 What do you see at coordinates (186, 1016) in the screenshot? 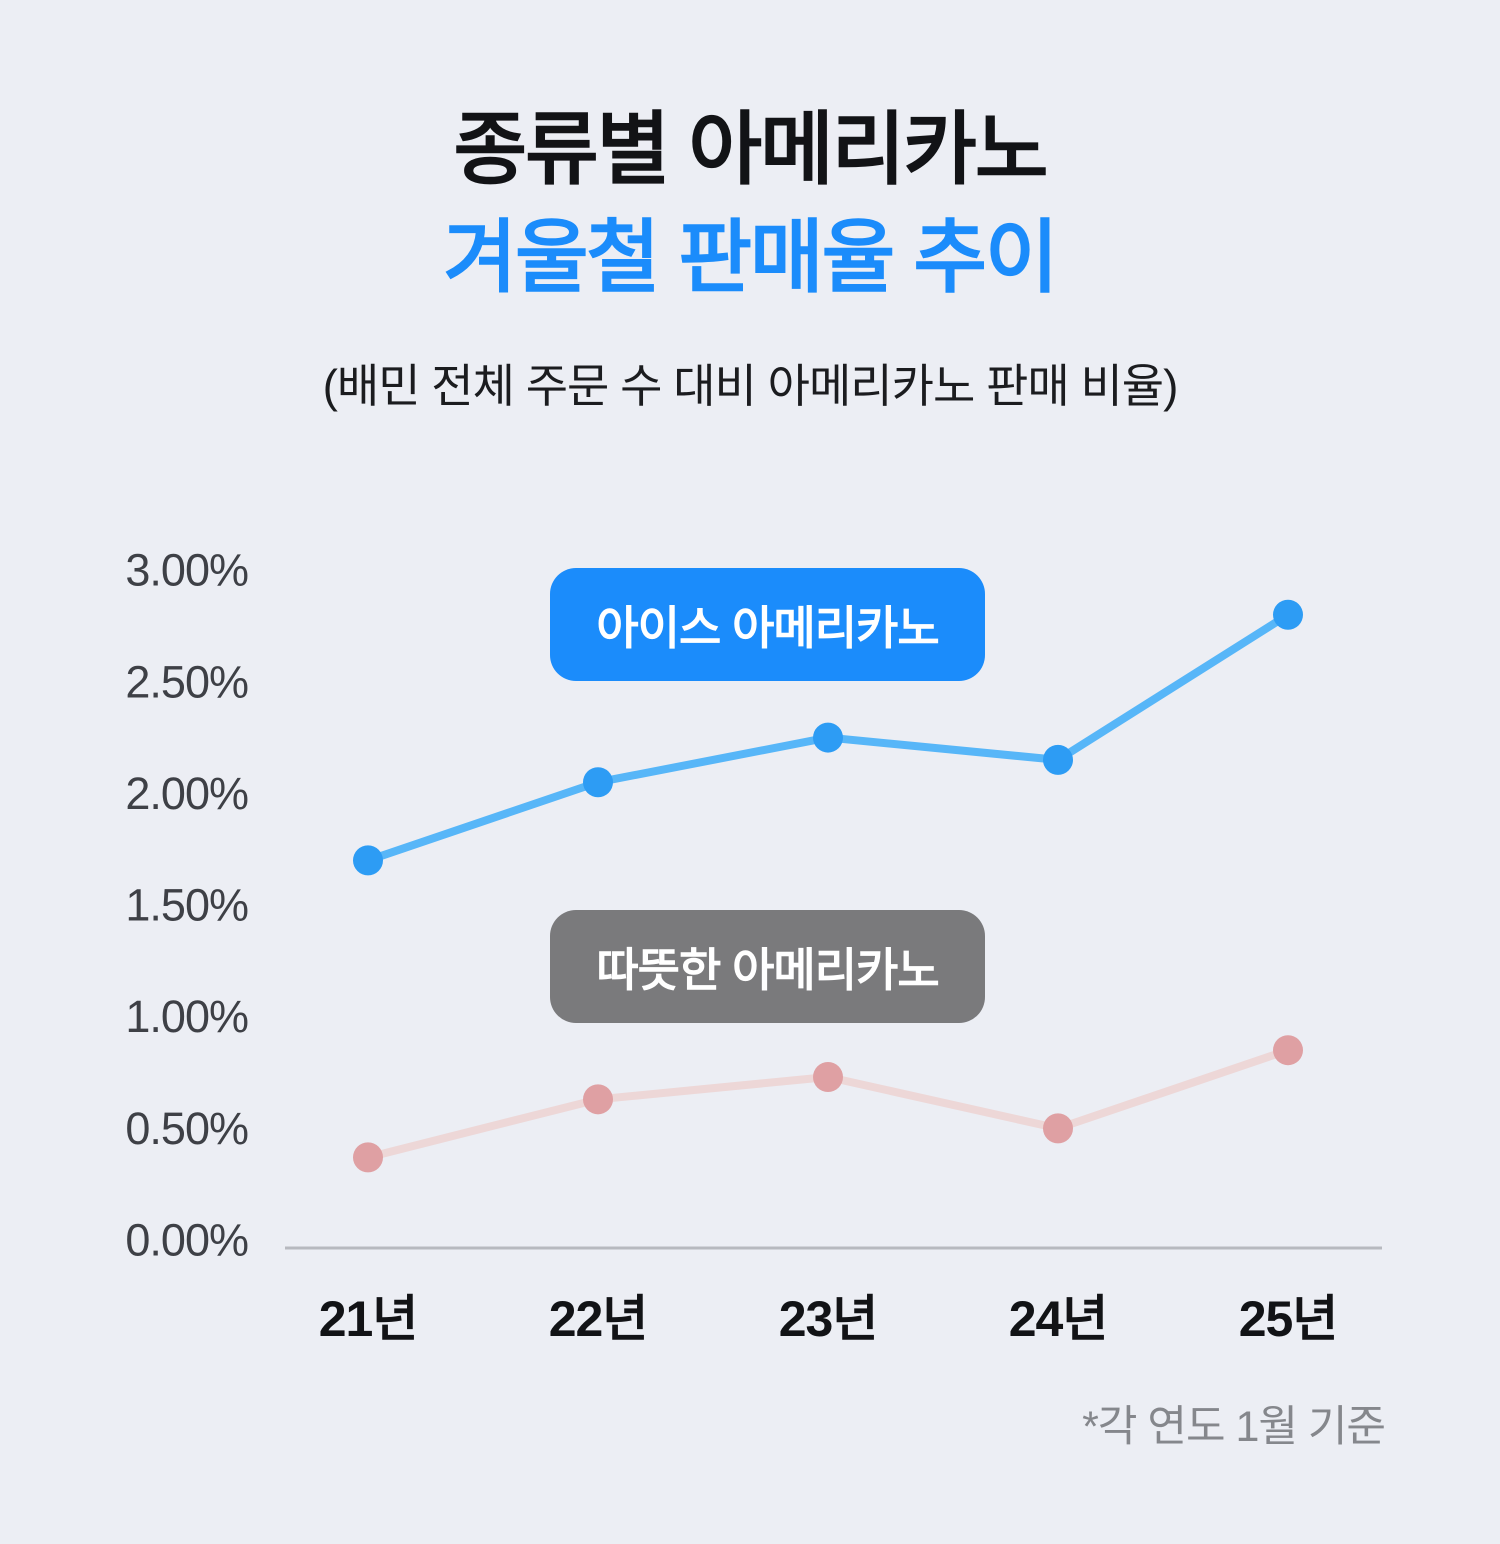
I see `y-axis-tick-label: 1.00%` at bounding box center [186, 1016].